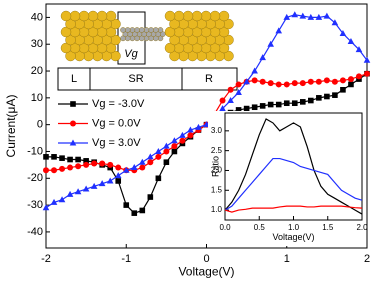 The width and height of the screenshot is (376, 283). Describe the element at coordinates (294, 227) in the screenshot. I see `x-tick-label: 1.0` at that location.